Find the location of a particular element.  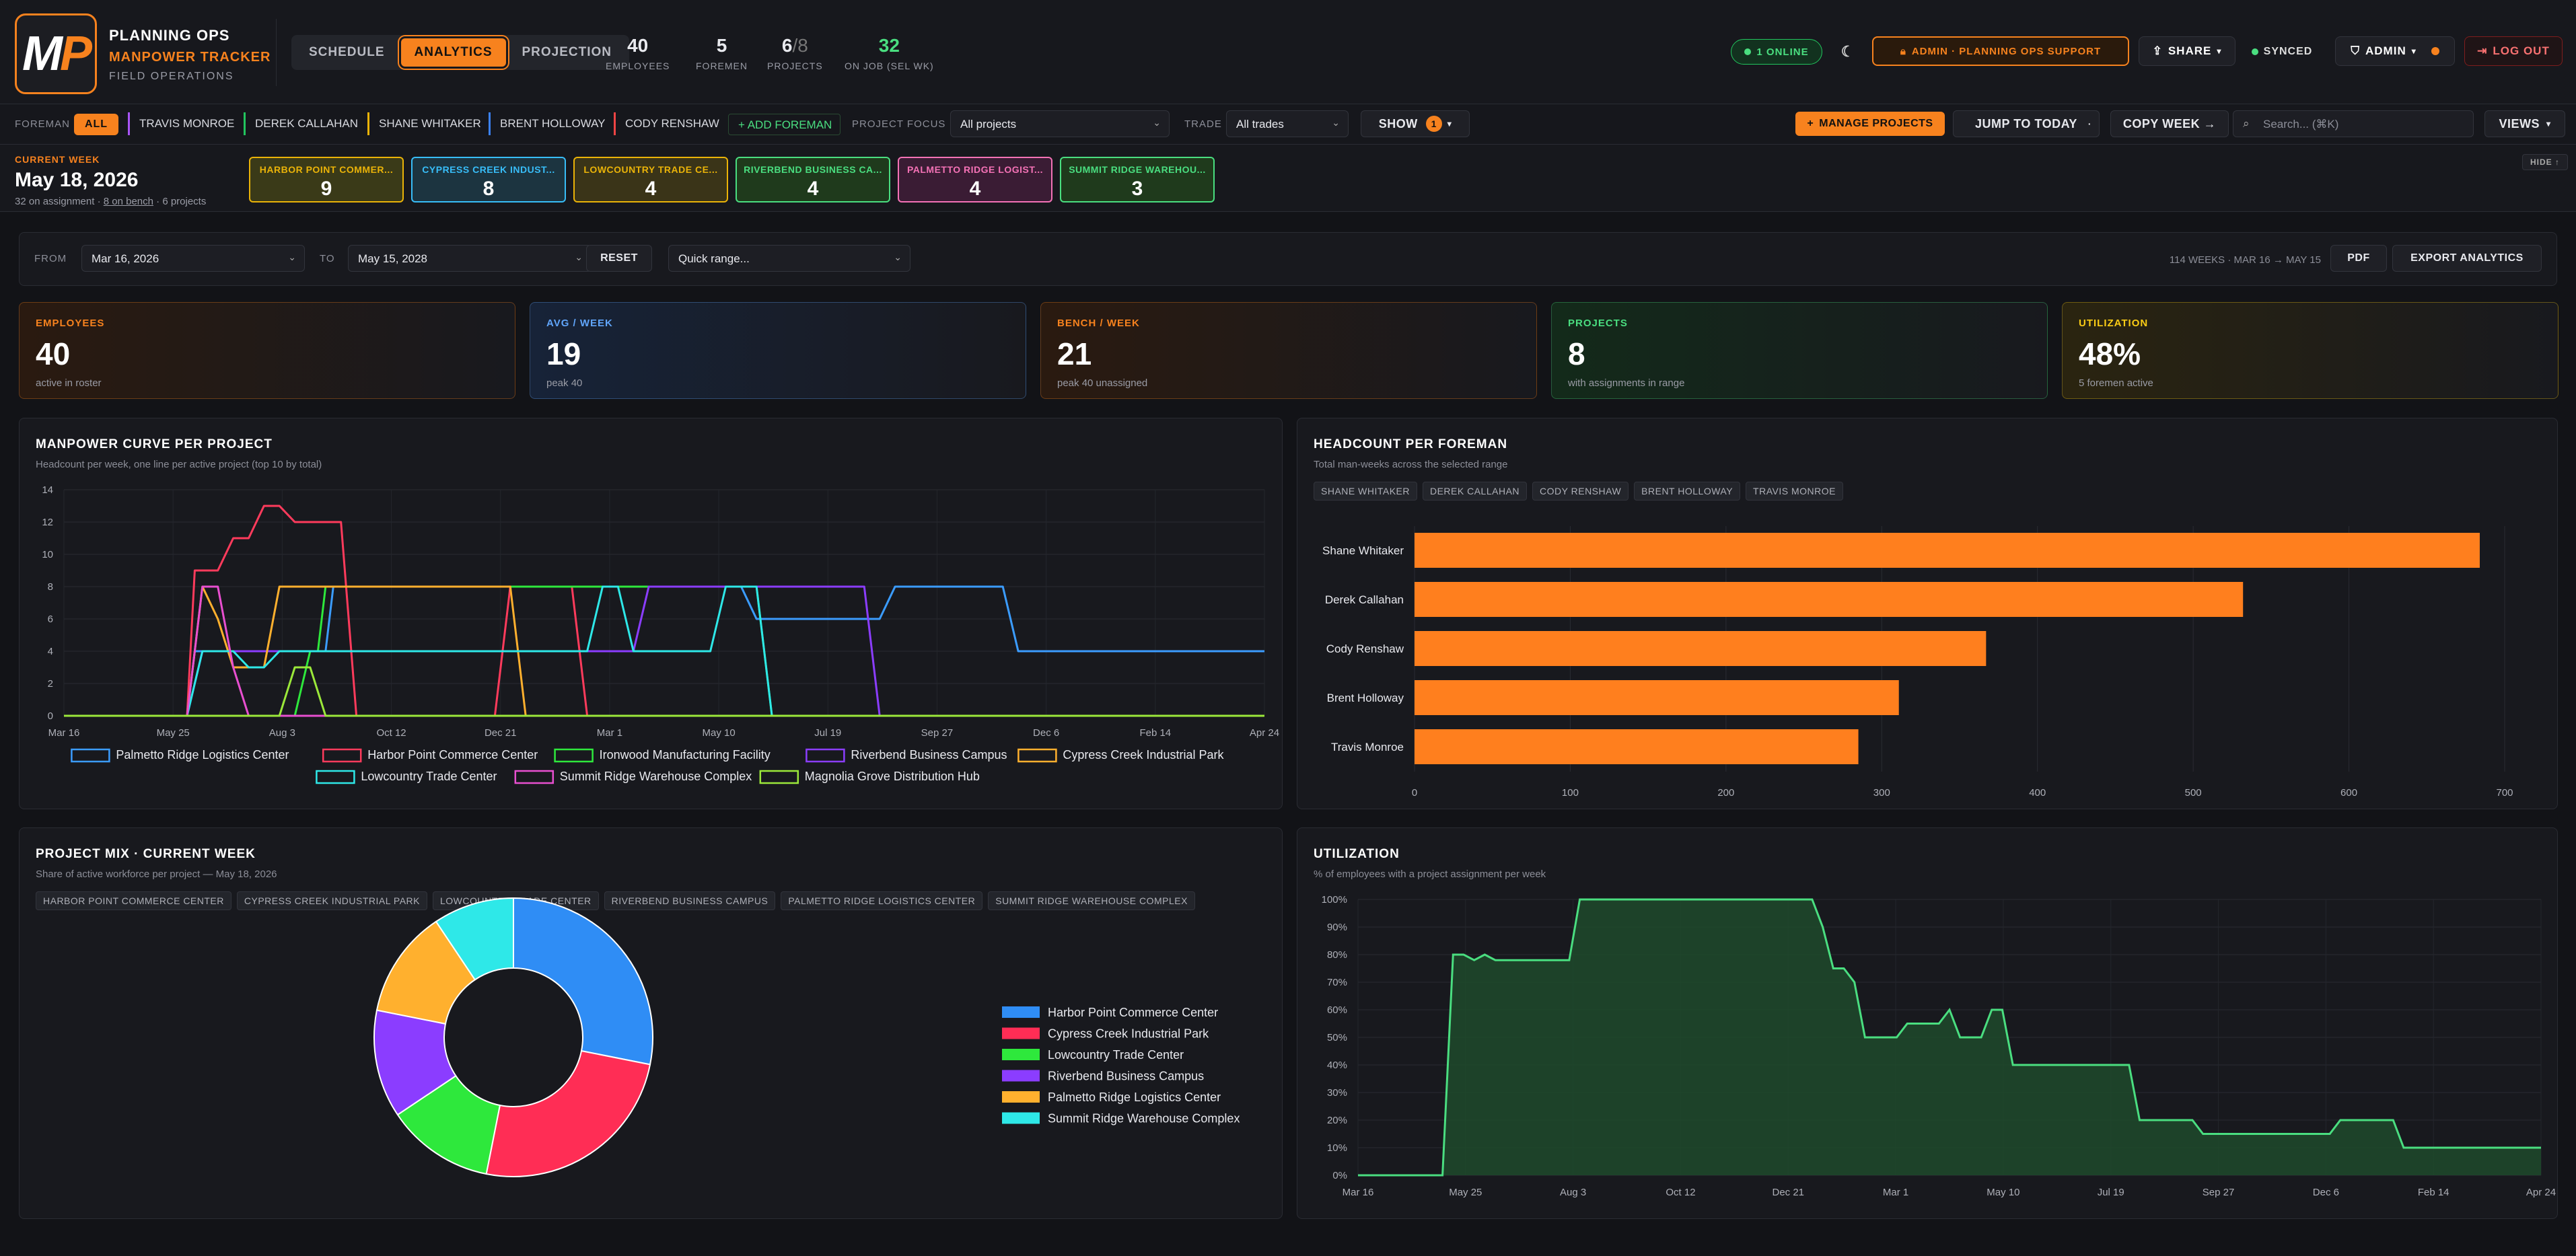

x-tick-label: Mar 16 is located at coordinates (64, 733).